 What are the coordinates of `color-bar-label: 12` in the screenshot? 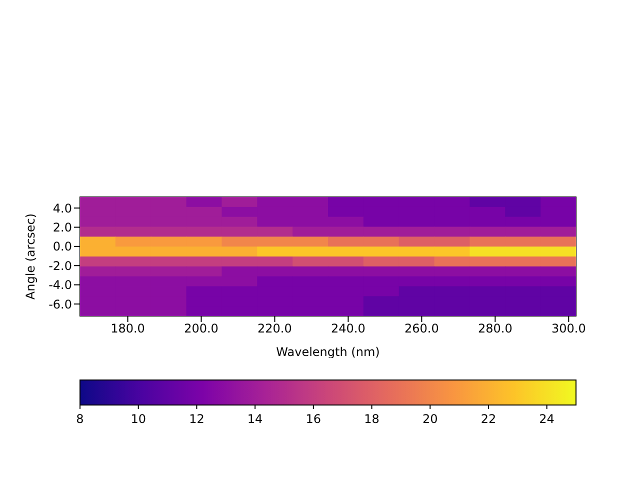 It's located at (196, 419).